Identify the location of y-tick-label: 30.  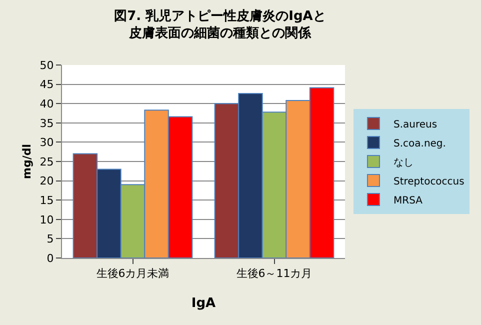
(47, 143).